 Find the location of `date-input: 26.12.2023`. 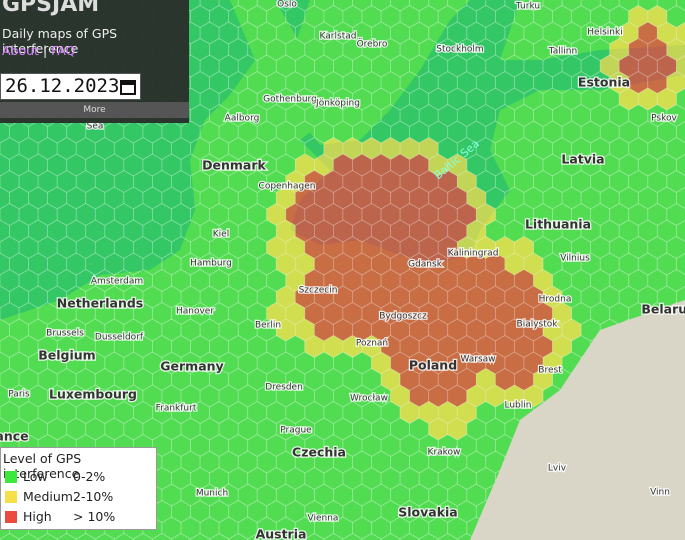

date-input: 26.12.2023 is located at coordinates (70, 86).